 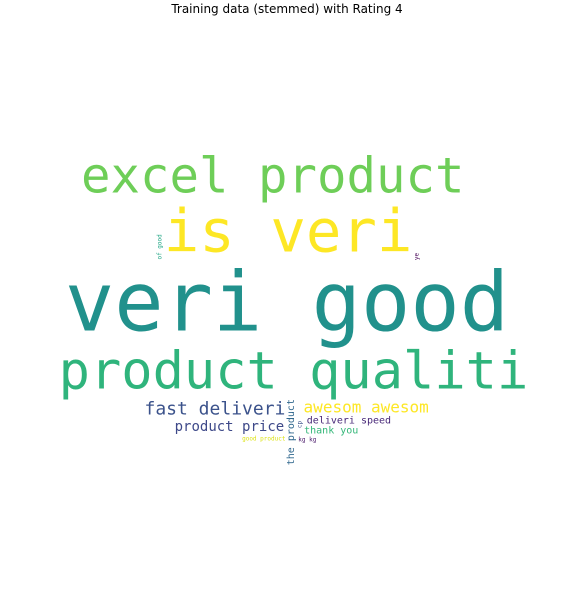 What do you see at coordinates (288, 230) in the screenshot?
I see `cloud-word: is veri` at bounding box center [288, 230].